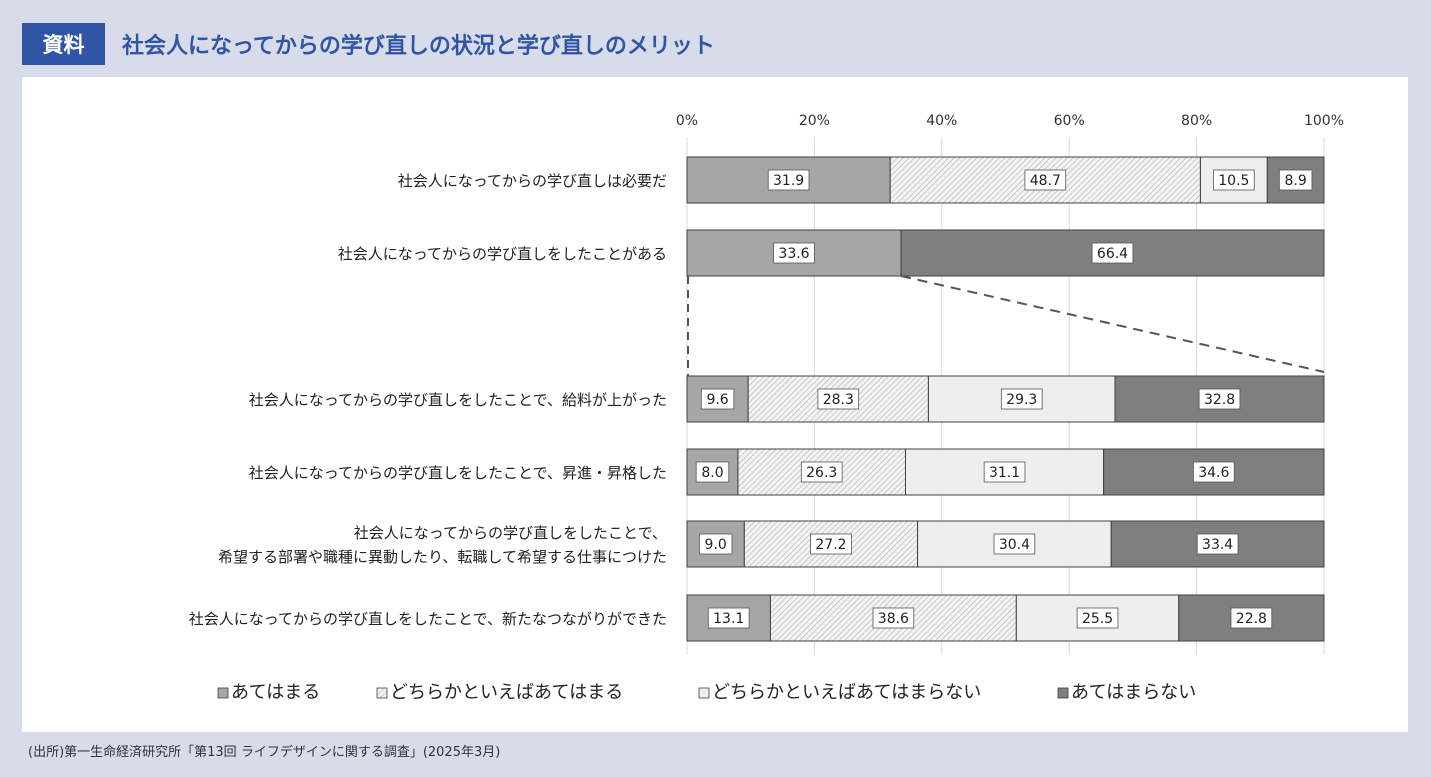  Describe the element at coordinates (1112, 324) in the screenshot. I see `connector-right` at that location.